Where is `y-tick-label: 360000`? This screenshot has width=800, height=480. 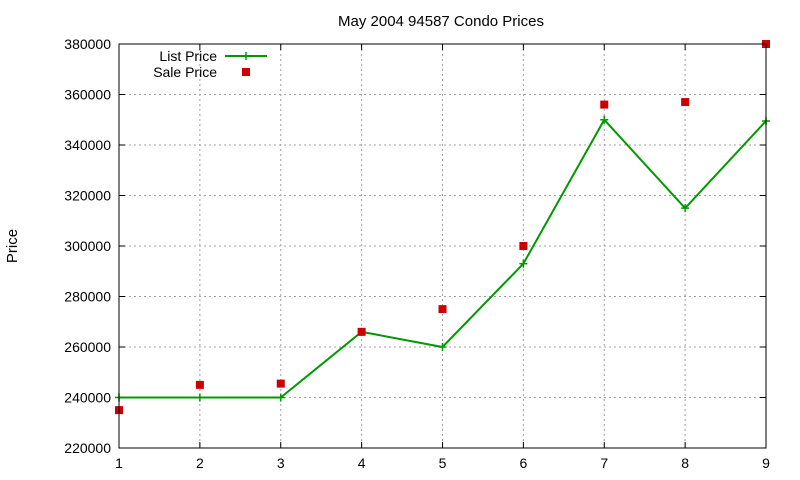
y-tick-label: 360000 is located at coordinates (87, 95).